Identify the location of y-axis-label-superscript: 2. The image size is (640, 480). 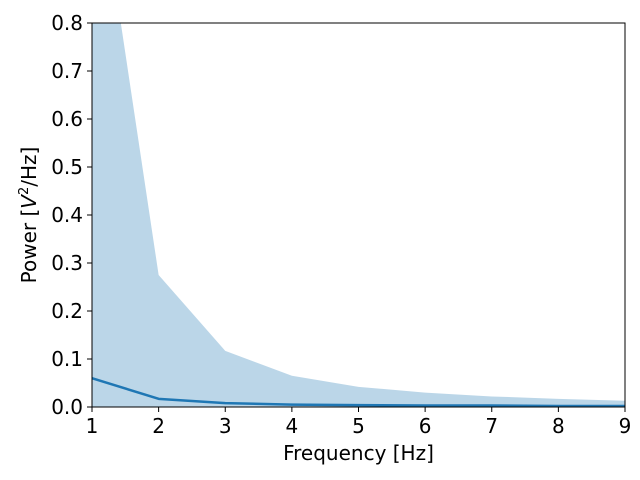
(24, 191).